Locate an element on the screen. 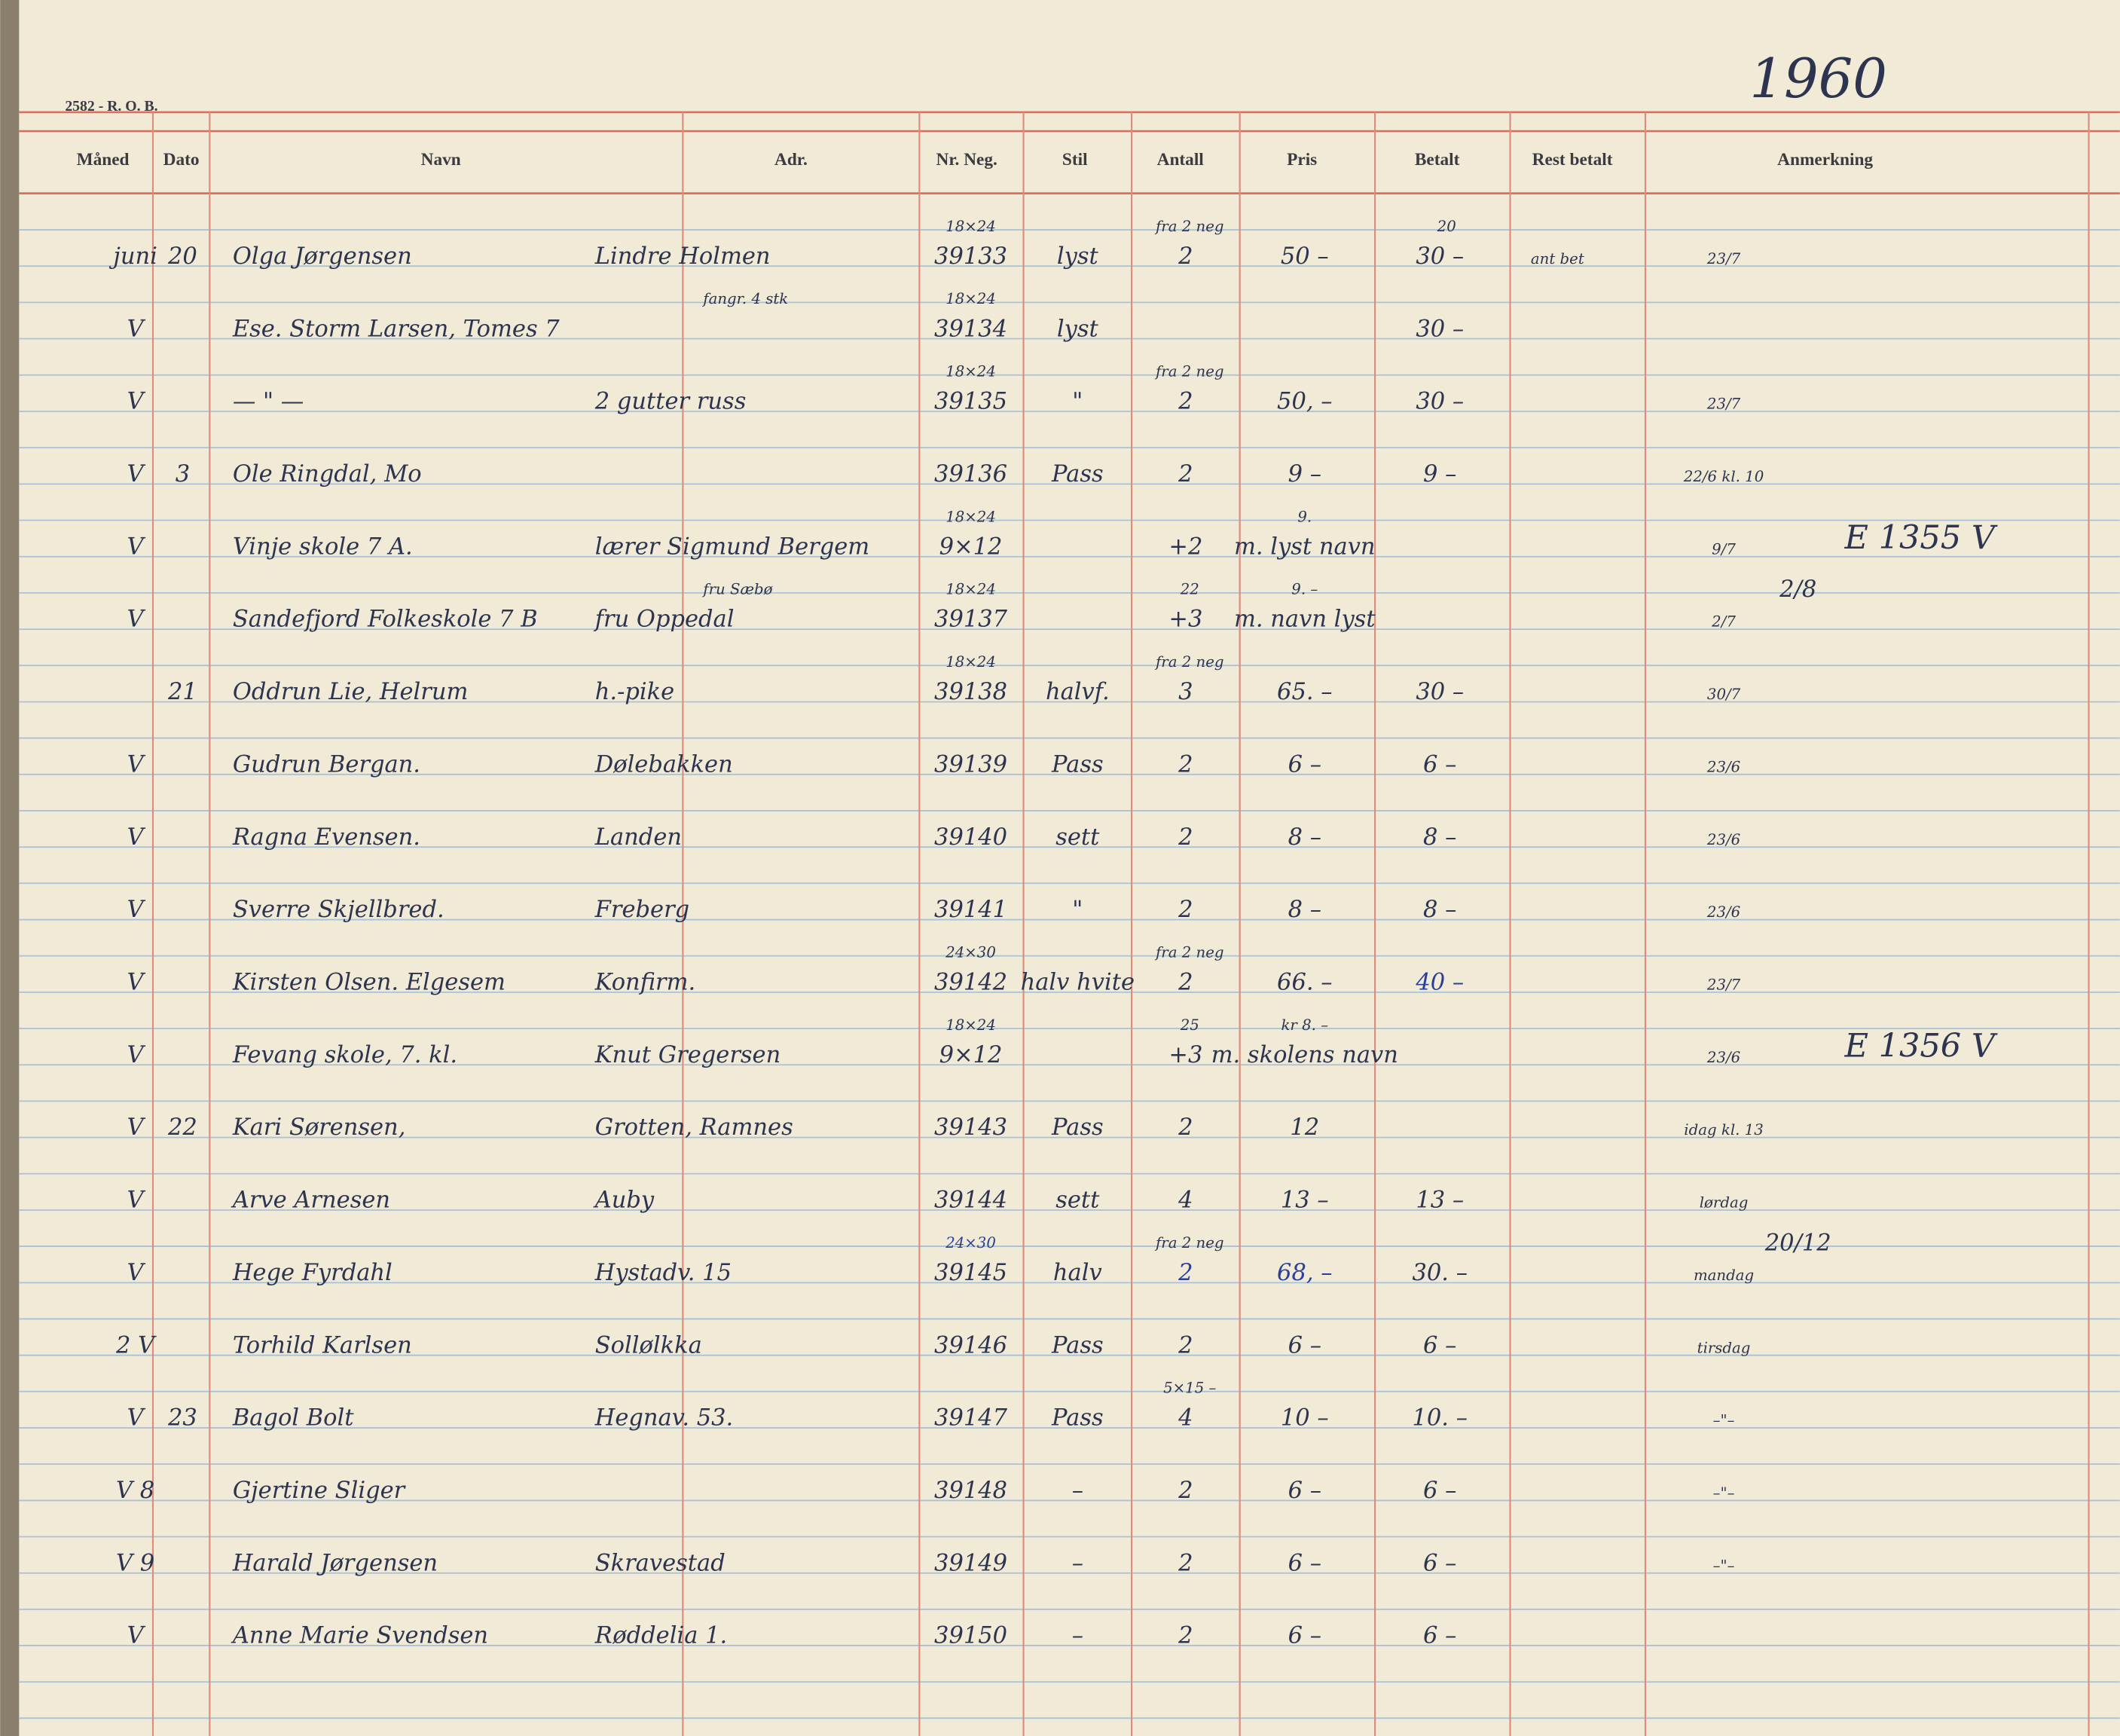 The height and width of the screenshot is (1736, 2120). entry-pris: 9 – is located at coordinates (1304, 474).